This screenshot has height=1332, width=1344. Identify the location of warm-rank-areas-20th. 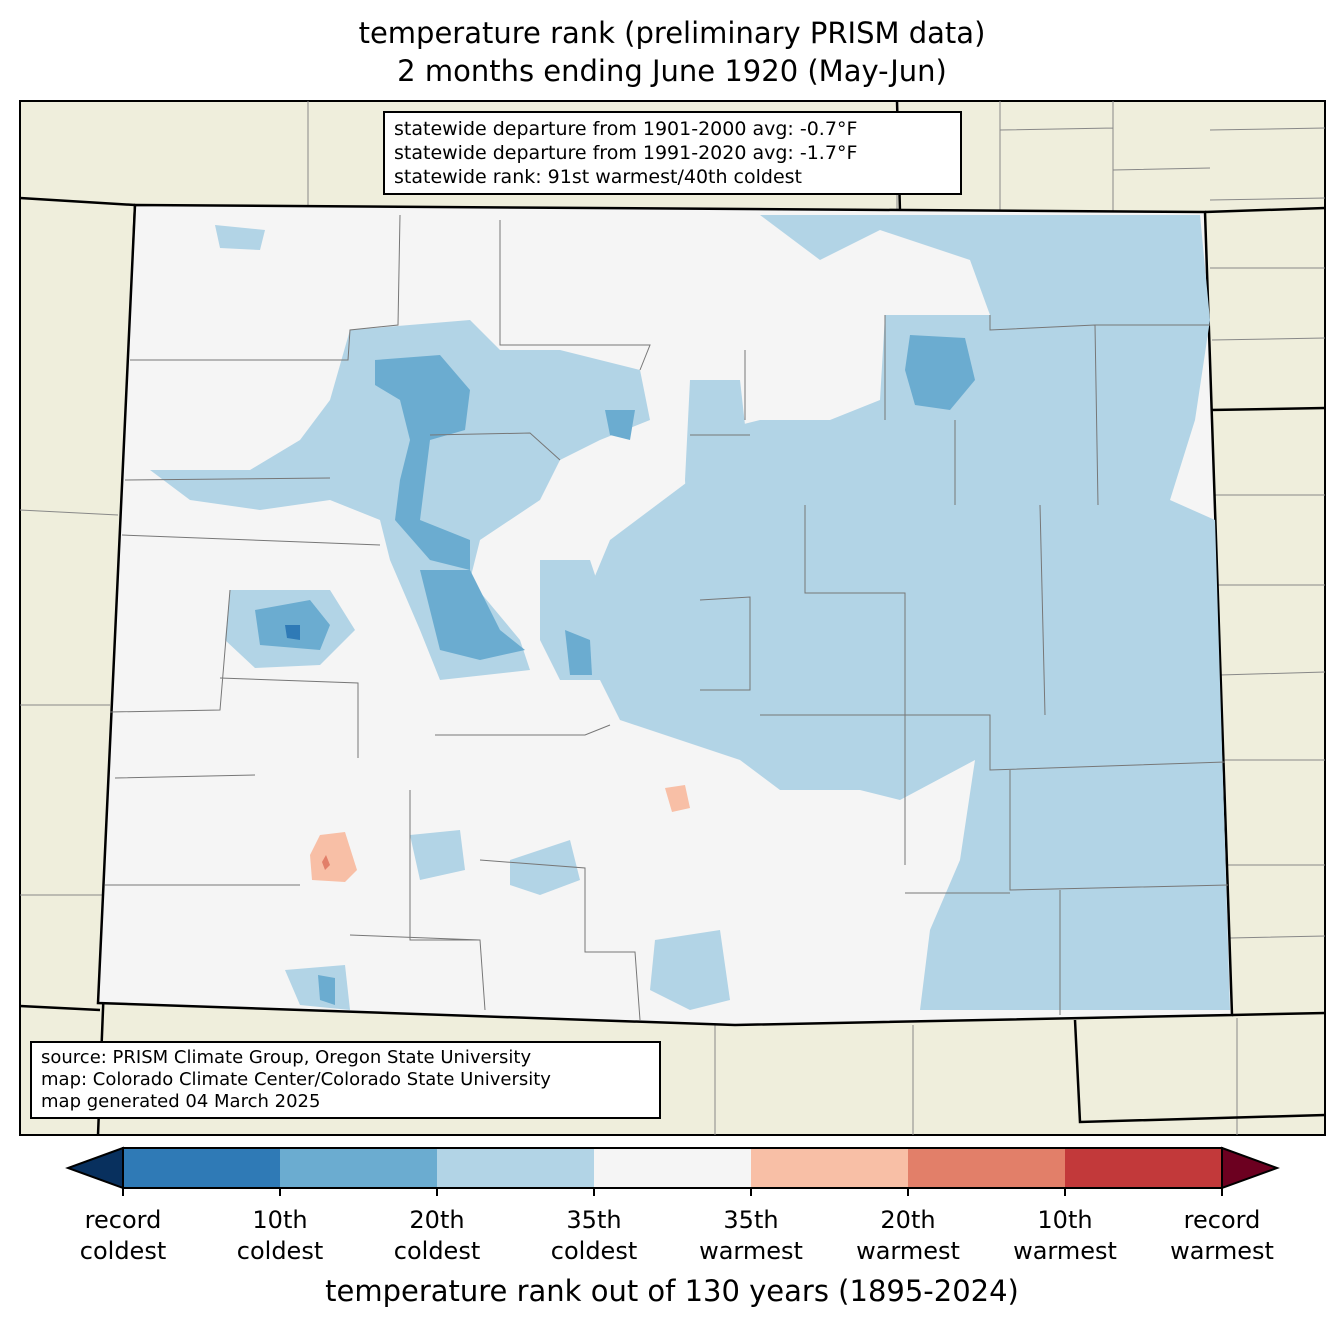
(326, 862).